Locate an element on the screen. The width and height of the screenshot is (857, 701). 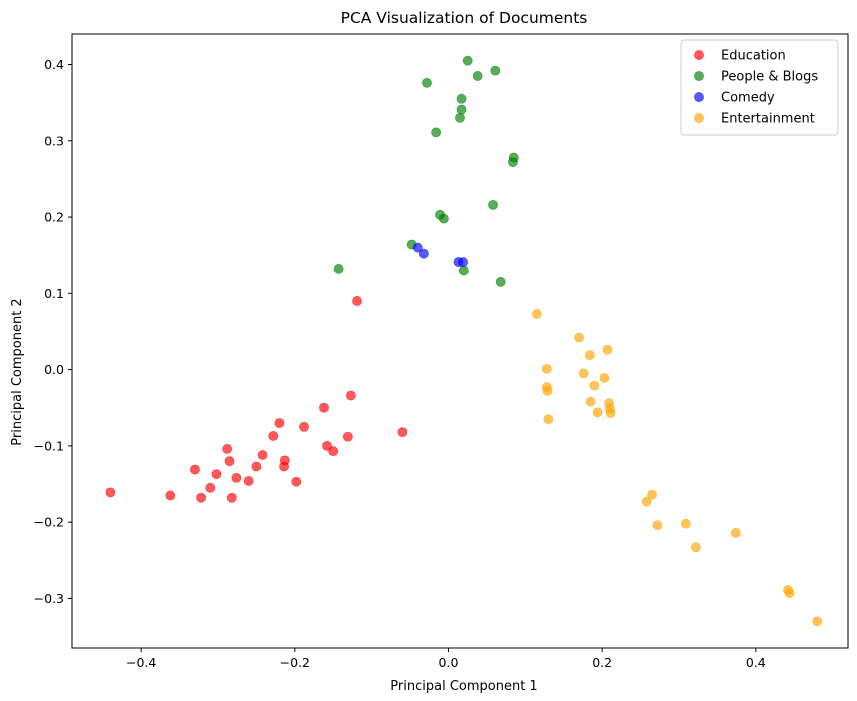
series-comedy is located at coordinates (440, 254).